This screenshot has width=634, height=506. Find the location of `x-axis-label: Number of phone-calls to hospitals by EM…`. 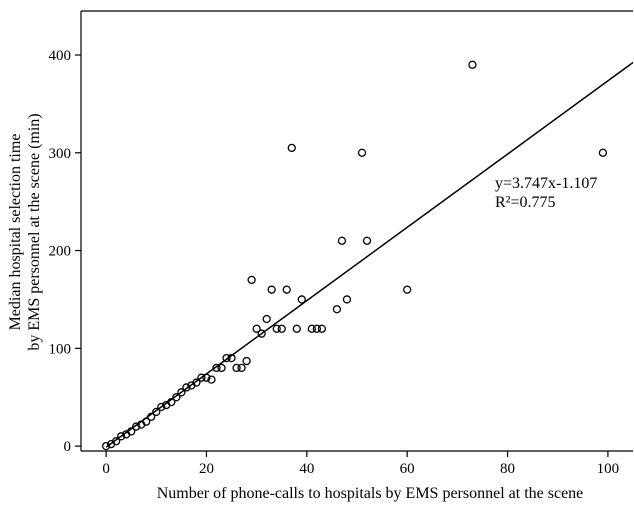

x-axis-label: Number of phone-calls to hospitals by EM… is located at coordinates (370, 493).